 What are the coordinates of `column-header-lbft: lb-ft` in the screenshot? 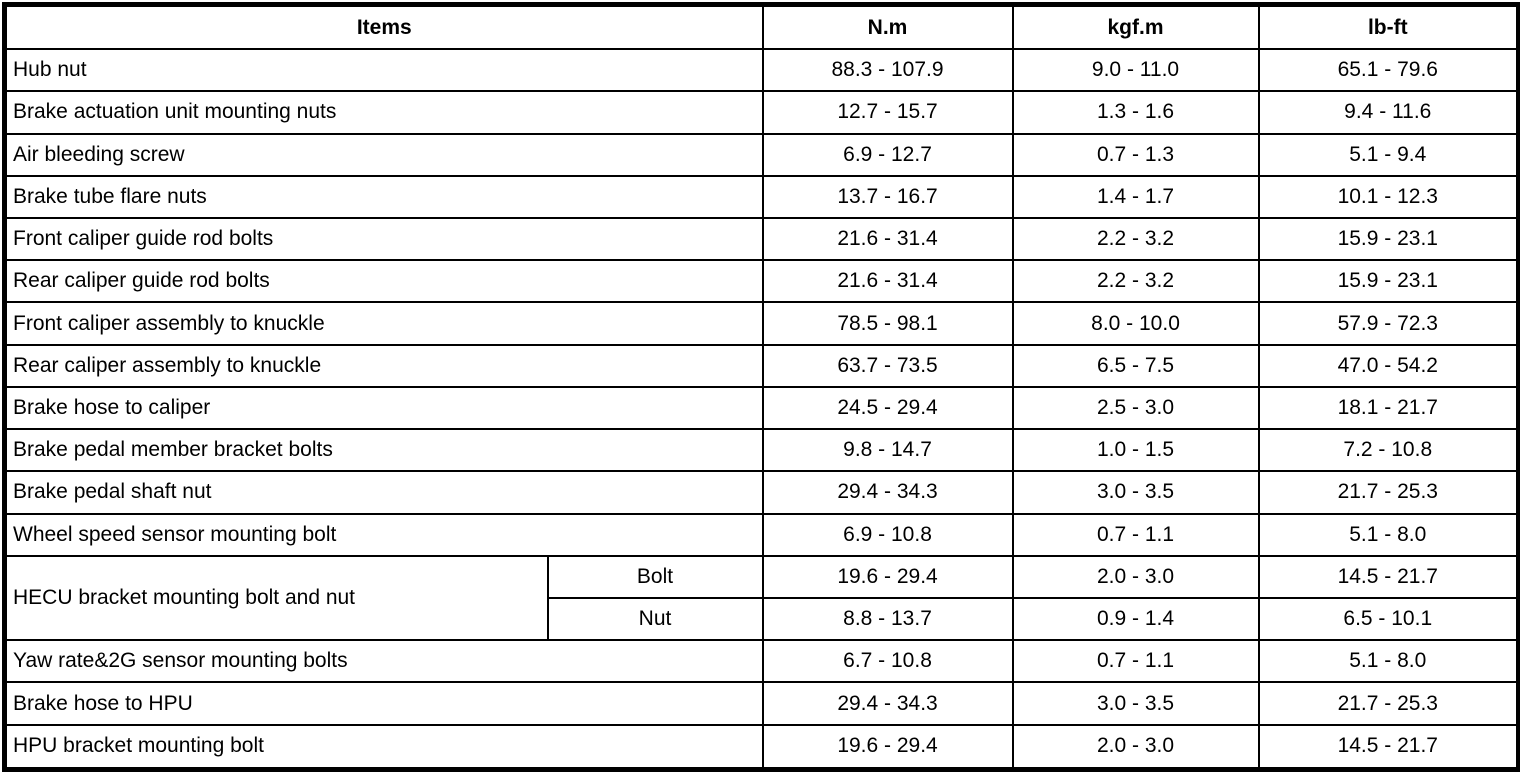 It's located at (1388, 27).